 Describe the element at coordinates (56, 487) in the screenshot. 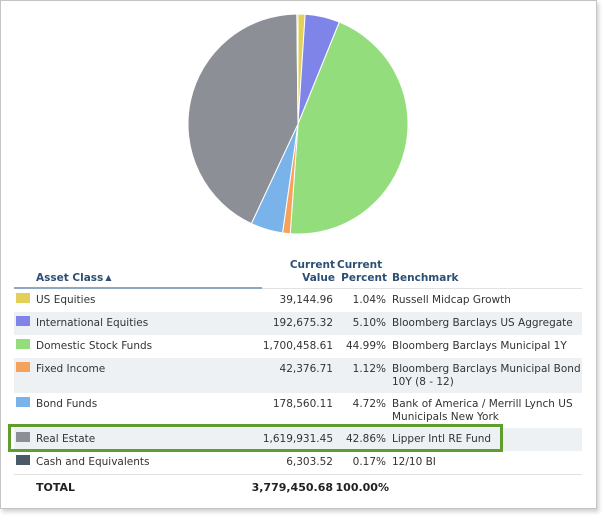

I see `total-label: TOTAL` at that location.